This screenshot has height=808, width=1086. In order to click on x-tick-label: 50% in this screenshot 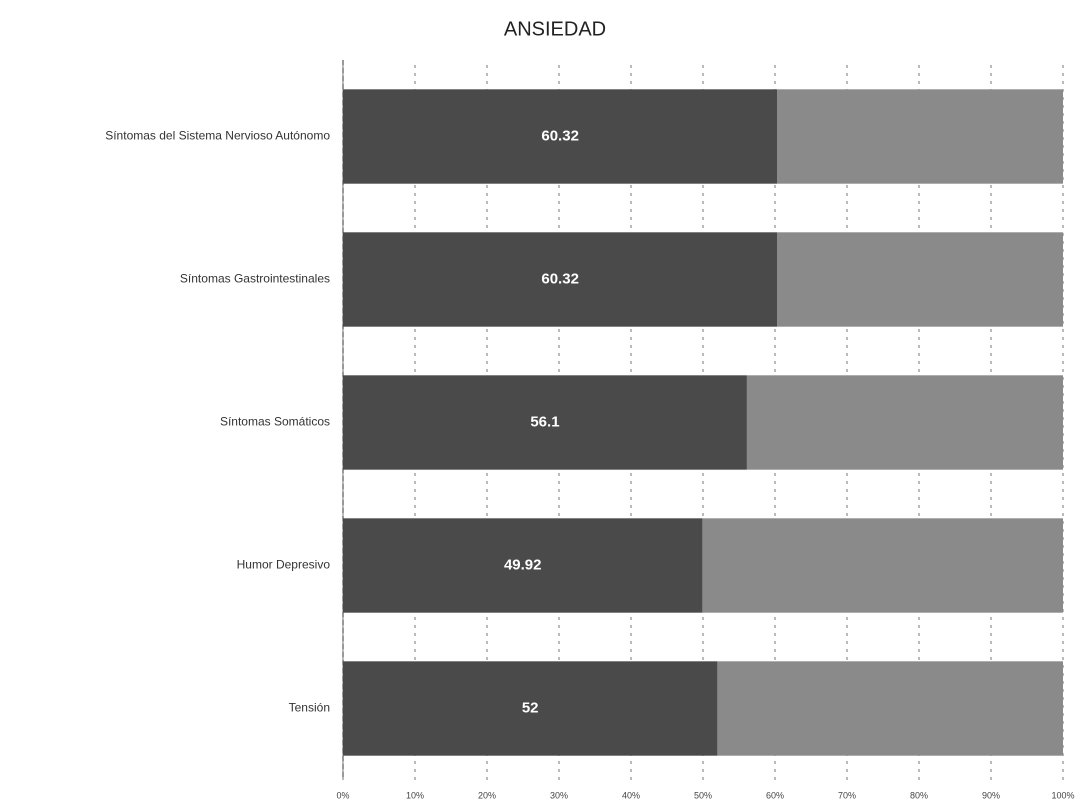, I will do `click(703, 795)`.